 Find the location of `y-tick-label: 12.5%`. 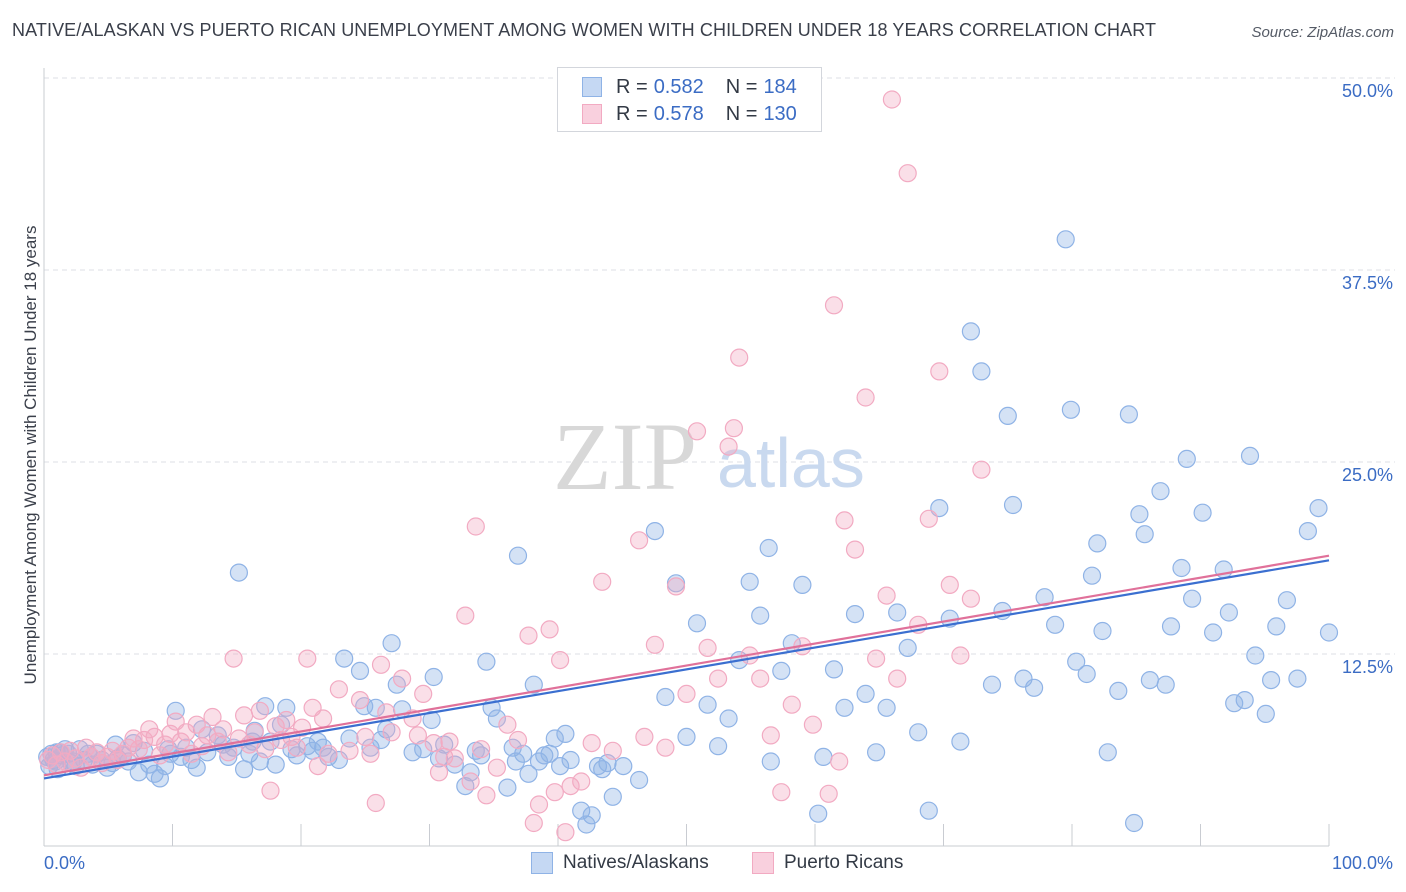

y-tick-label: 12.5% is located at coordinates (1367, 667).